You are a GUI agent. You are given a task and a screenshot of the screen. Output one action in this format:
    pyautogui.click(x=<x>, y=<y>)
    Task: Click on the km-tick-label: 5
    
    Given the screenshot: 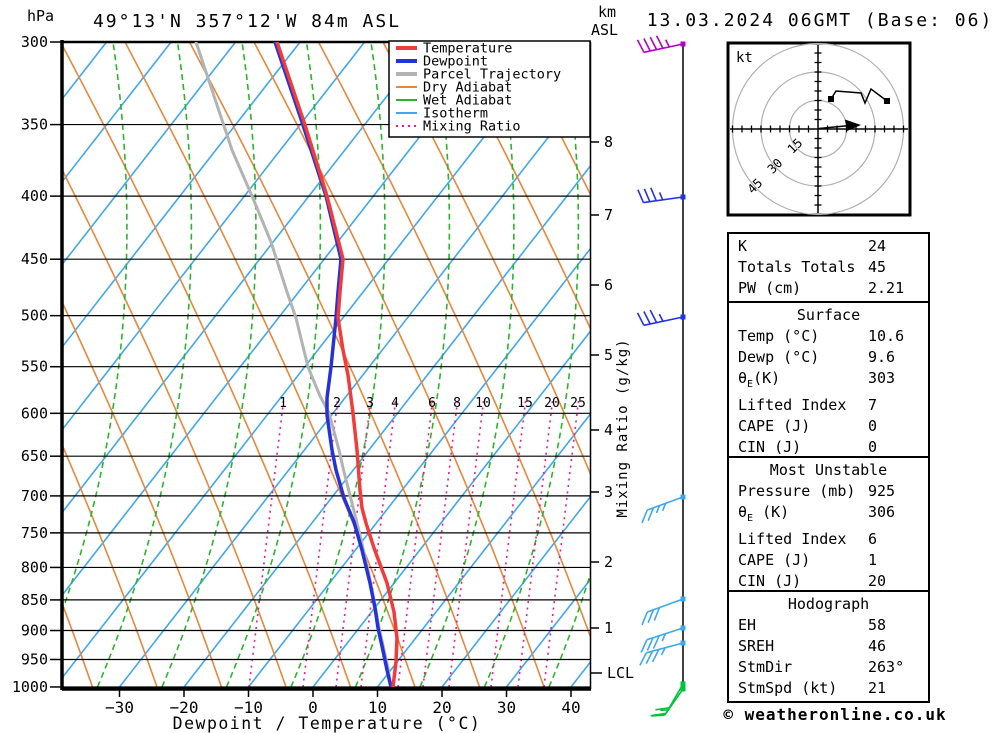 What is the action you would take?
    pyautogui.click(x=608, y=355)
    